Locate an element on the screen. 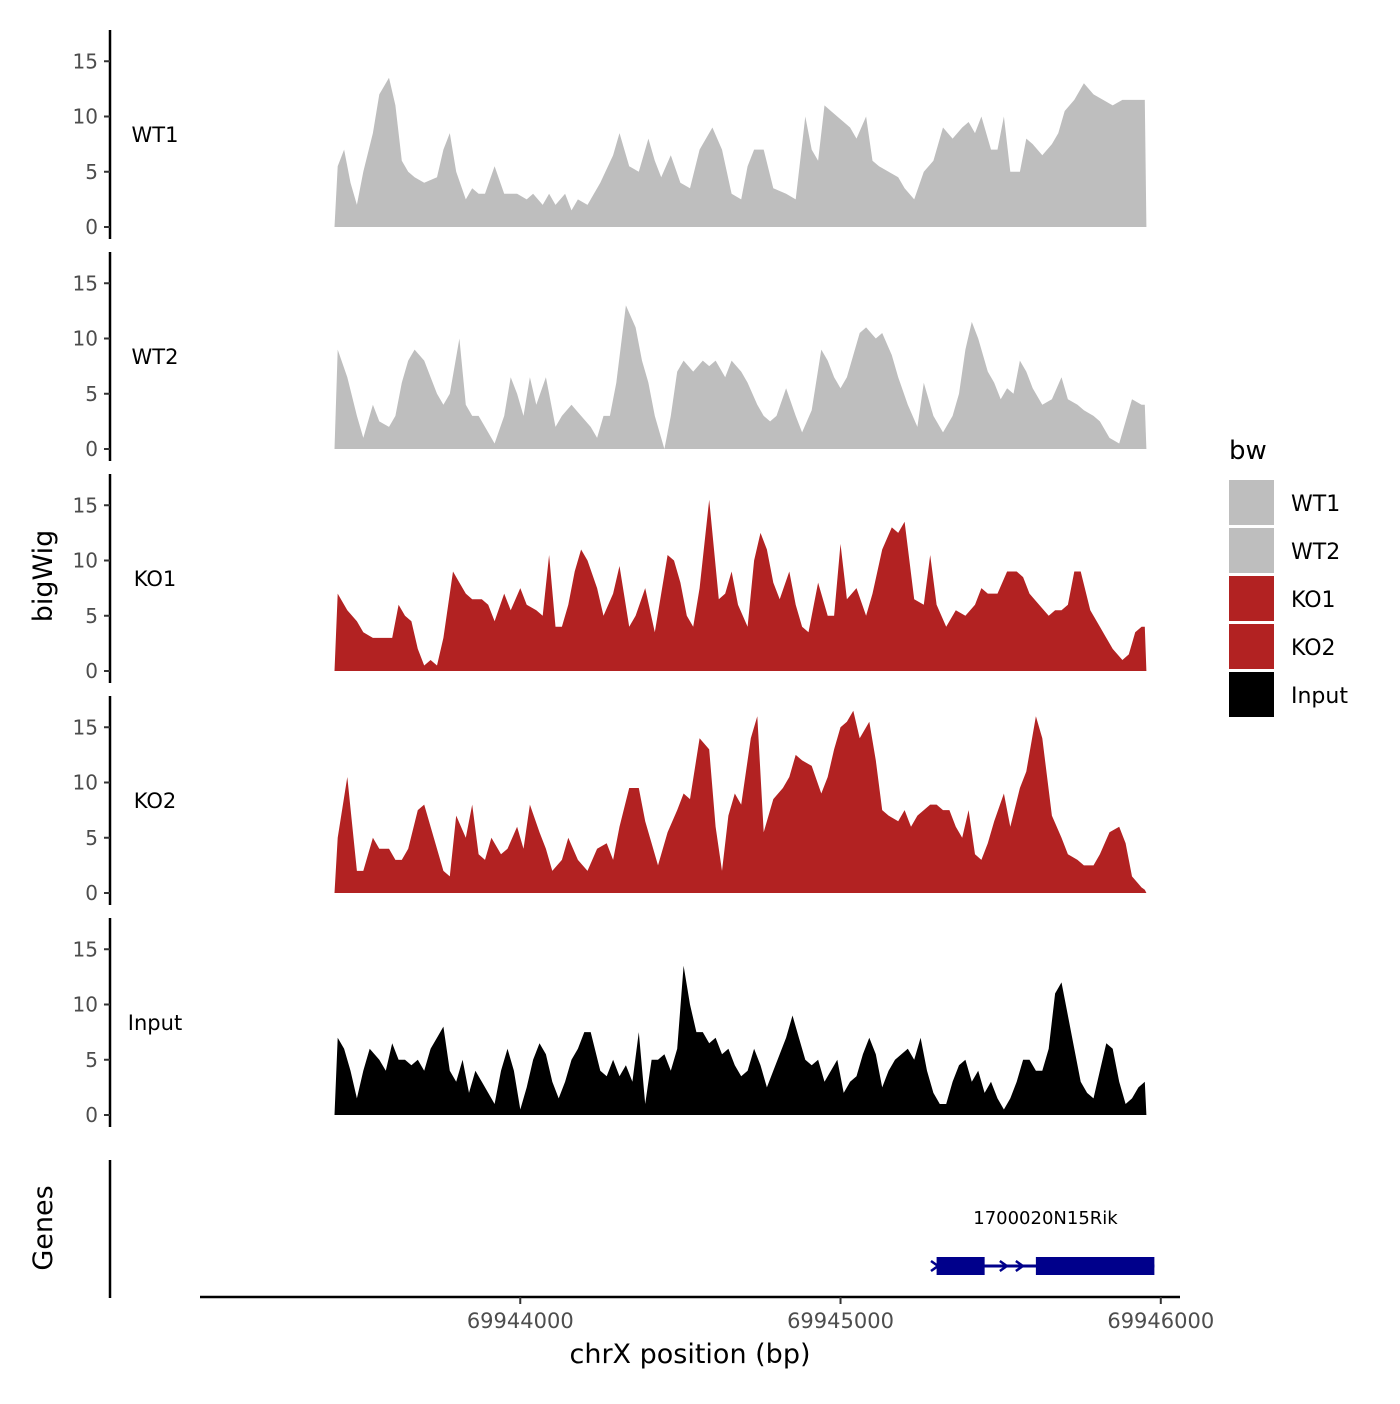 The width and height of the screenshot is (1400, 1404). area-ko1 is located at coordinates (740, 585).